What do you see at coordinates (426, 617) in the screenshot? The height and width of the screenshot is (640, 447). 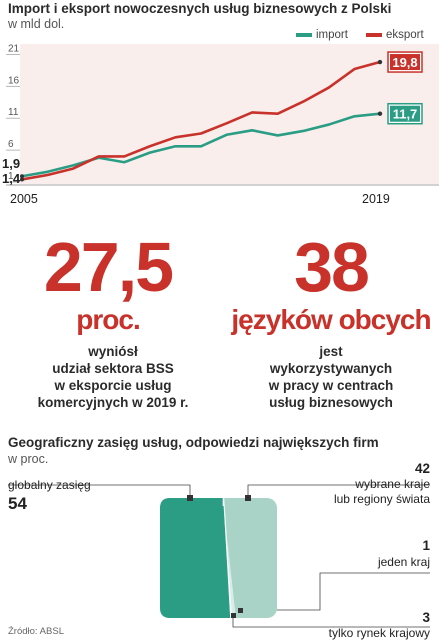 I see `value-domestic: 3` at bounding box center [426, 617].